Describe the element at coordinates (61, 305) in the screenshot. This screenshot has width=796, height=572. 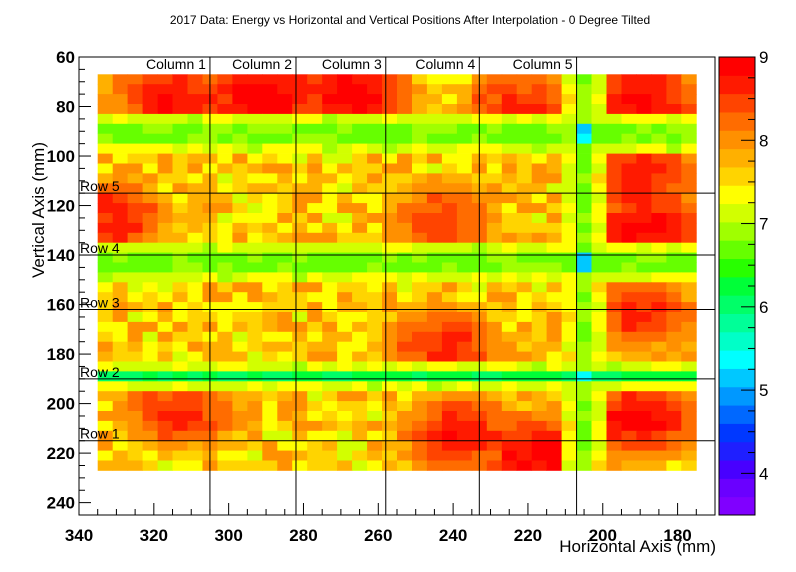
I see `y-tick-label: 160` at that location.